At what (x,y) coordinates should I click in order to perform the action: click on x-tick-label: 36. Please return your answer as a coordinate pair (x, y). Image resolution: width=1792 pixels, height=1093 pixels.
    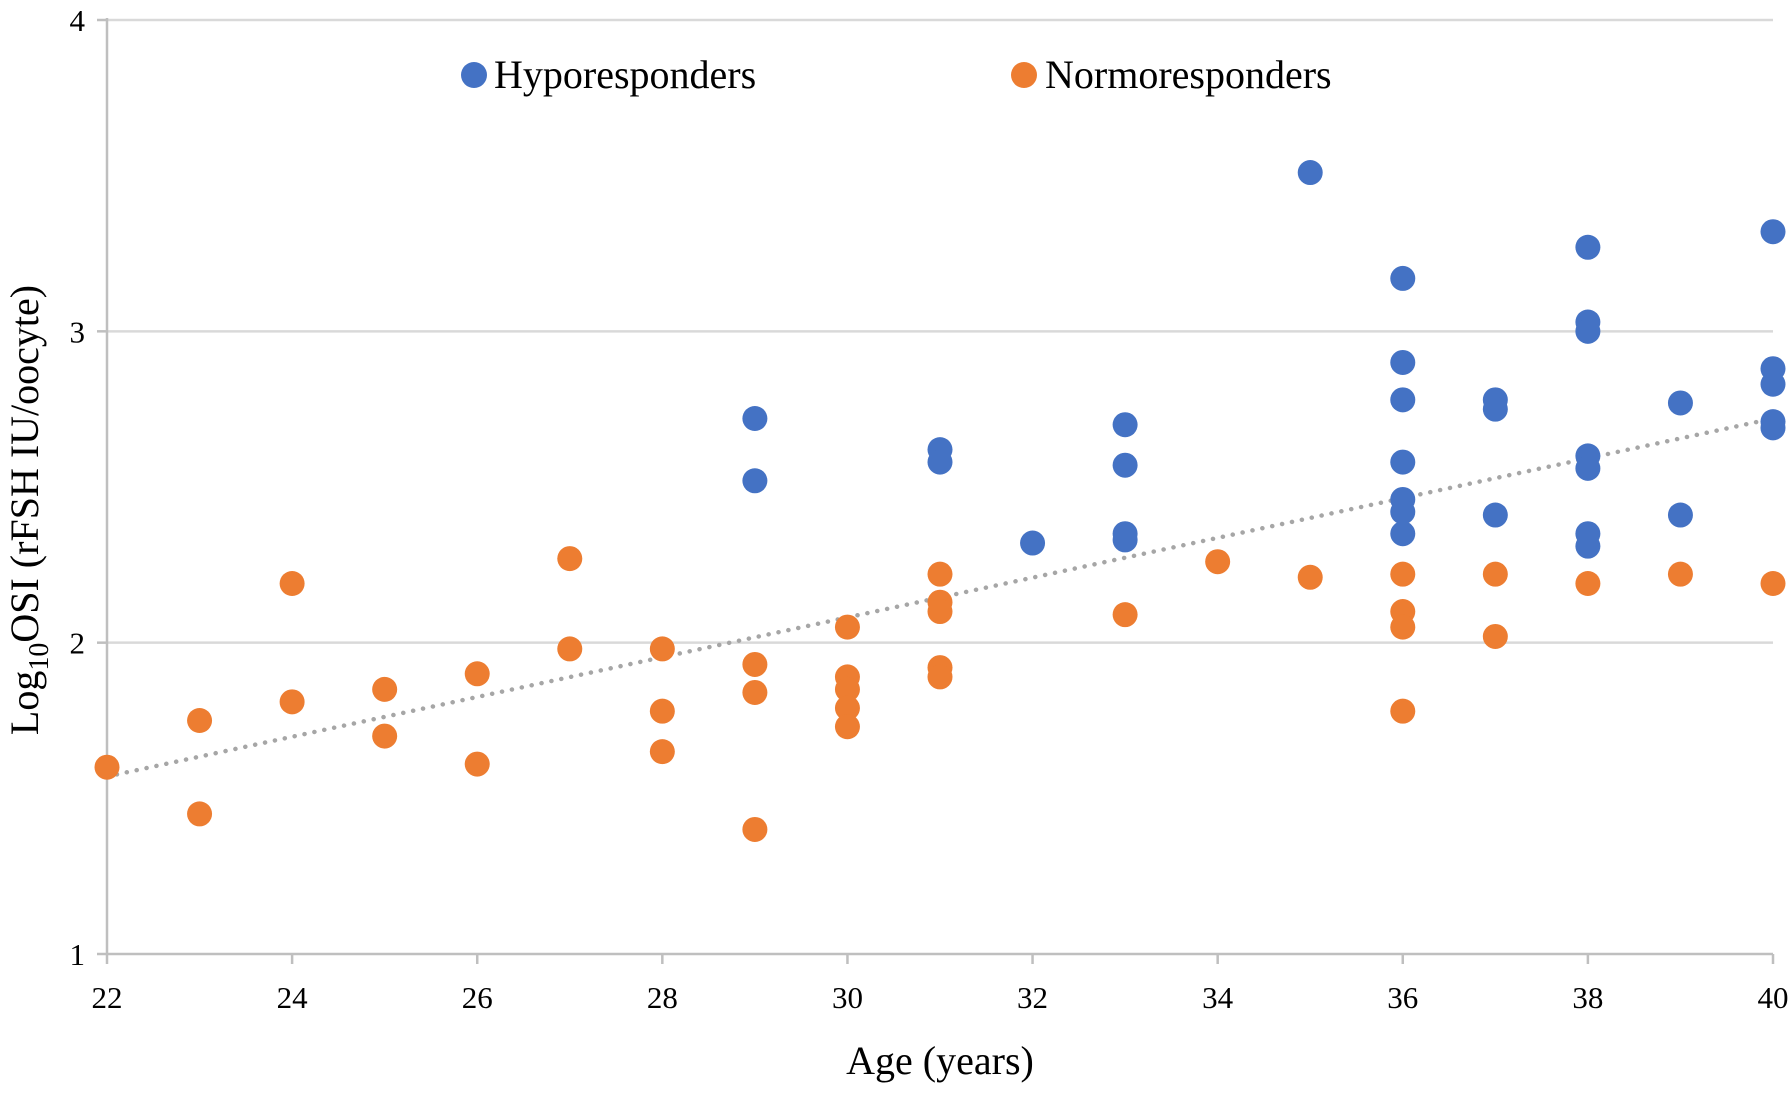
    Looking at the image, I should click on (1402, 997).